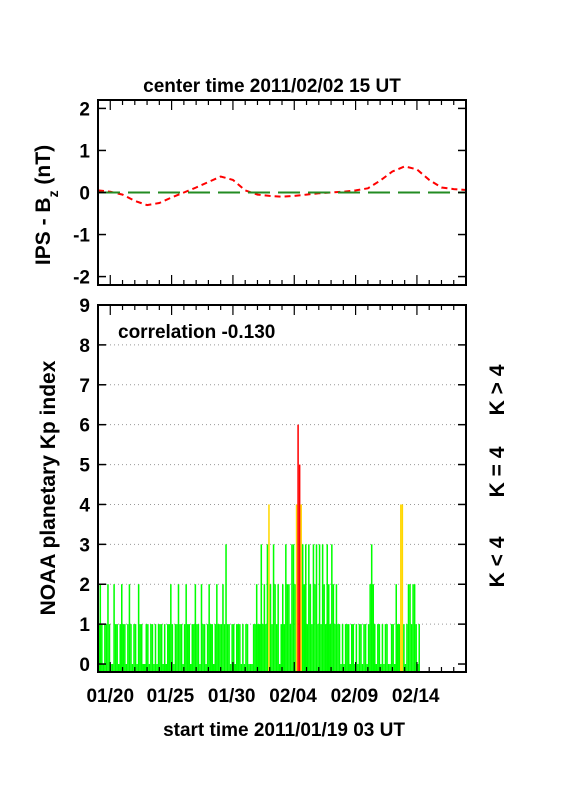 This screenshot has width=566, height=793. What do you see at coordinates (497, 561) in the screenshot?
I see `legend-entry-low: K < 4` at bounding box center [497, 561].